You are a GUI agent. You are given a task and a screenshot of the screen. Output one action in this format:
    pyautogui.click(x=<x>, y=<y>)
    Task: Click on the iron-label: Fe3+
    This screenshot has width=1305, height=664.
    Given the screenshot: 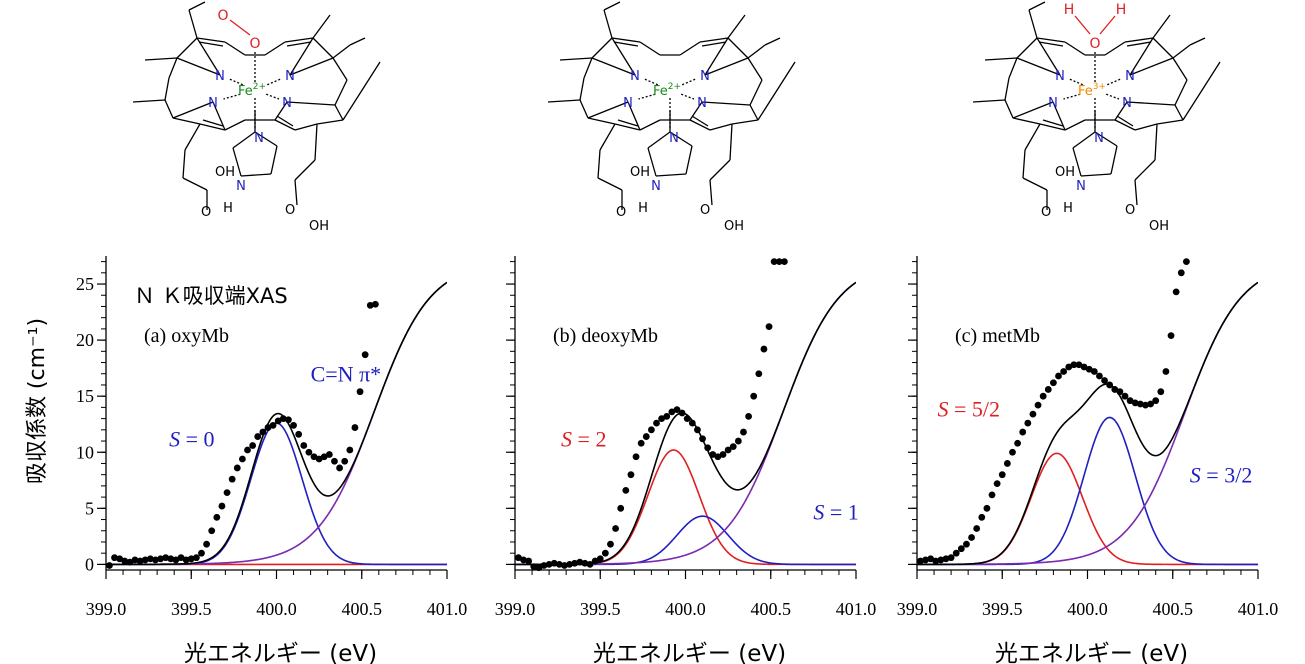 What is the action you would take?
    pyautogui.click(x=1092, y=90)
    